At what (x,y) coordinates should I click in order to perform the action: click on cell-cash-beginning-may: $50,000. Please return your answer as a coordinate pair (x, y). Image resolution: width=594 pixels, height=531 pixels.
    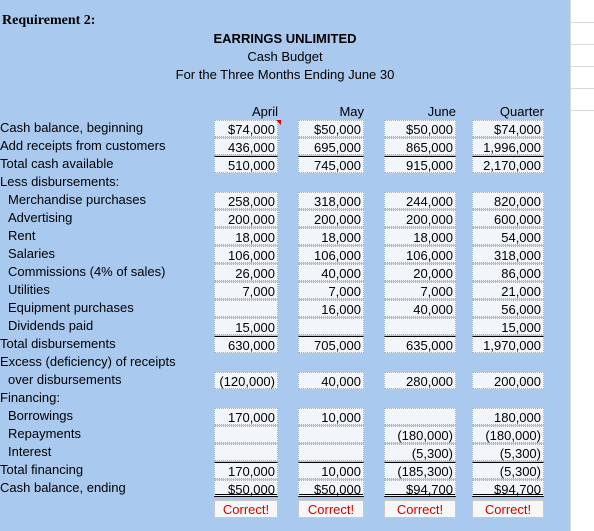
    Looking at the image, I should click on (331, 128).